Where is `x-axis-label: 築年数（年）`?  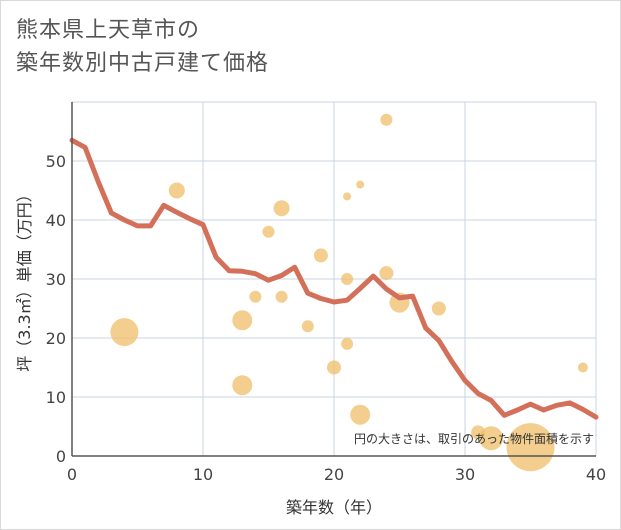
x-axis-label: 築年数（年） is located at coordinates (334, 507).